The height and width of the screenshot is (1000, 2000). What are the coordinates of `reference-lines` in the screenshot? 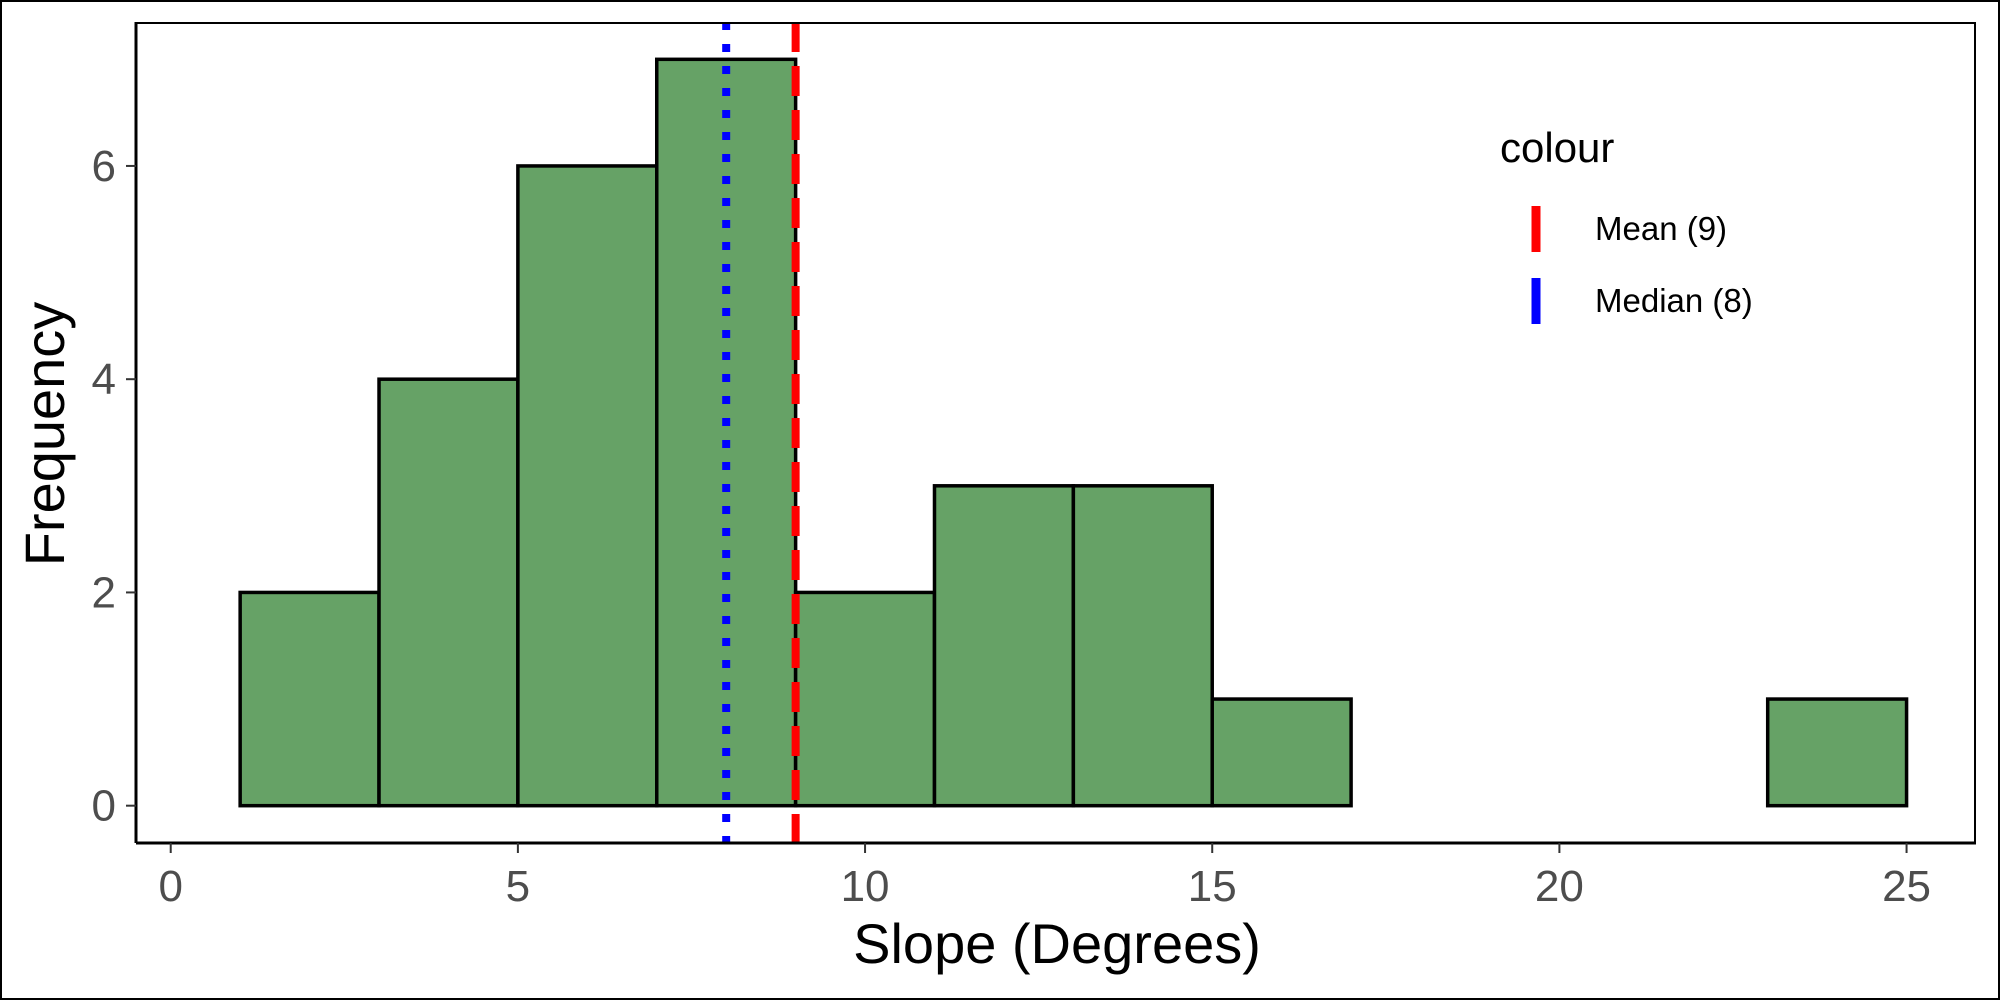 It's located at (761, 432).